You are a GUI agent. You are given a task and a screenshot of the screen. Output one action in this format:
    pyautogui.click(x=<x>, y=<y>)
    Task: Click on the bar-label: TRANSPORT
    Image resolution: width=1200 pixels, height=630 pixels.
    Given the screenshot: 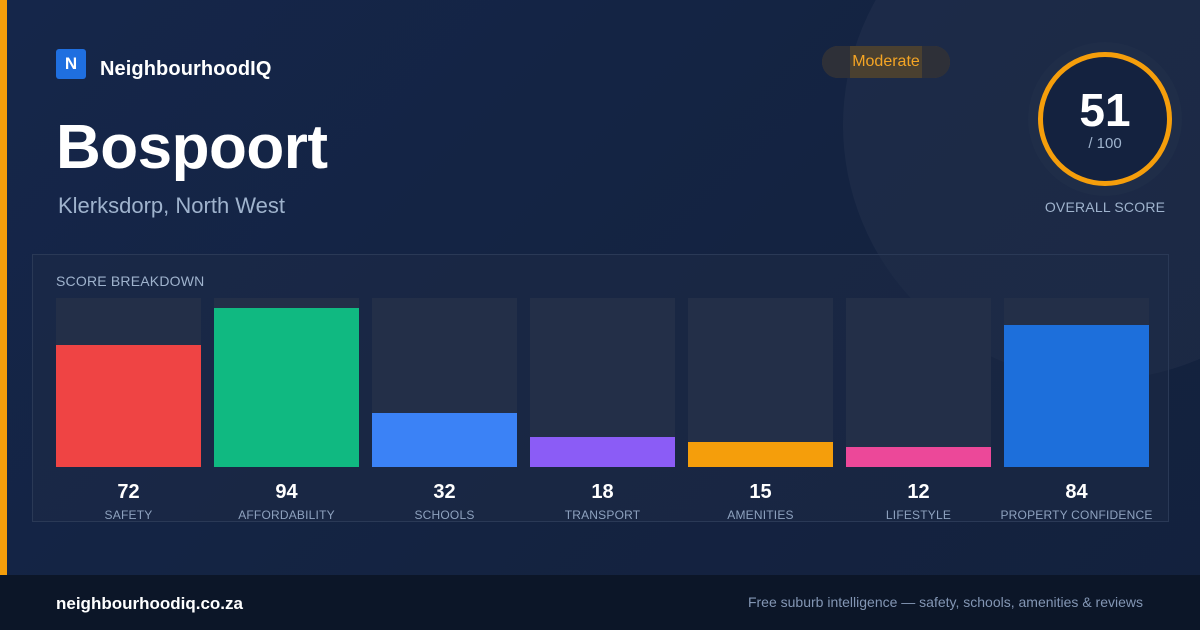 What is the action you would take?
    pyautogui.click(x=602, y=515)
    